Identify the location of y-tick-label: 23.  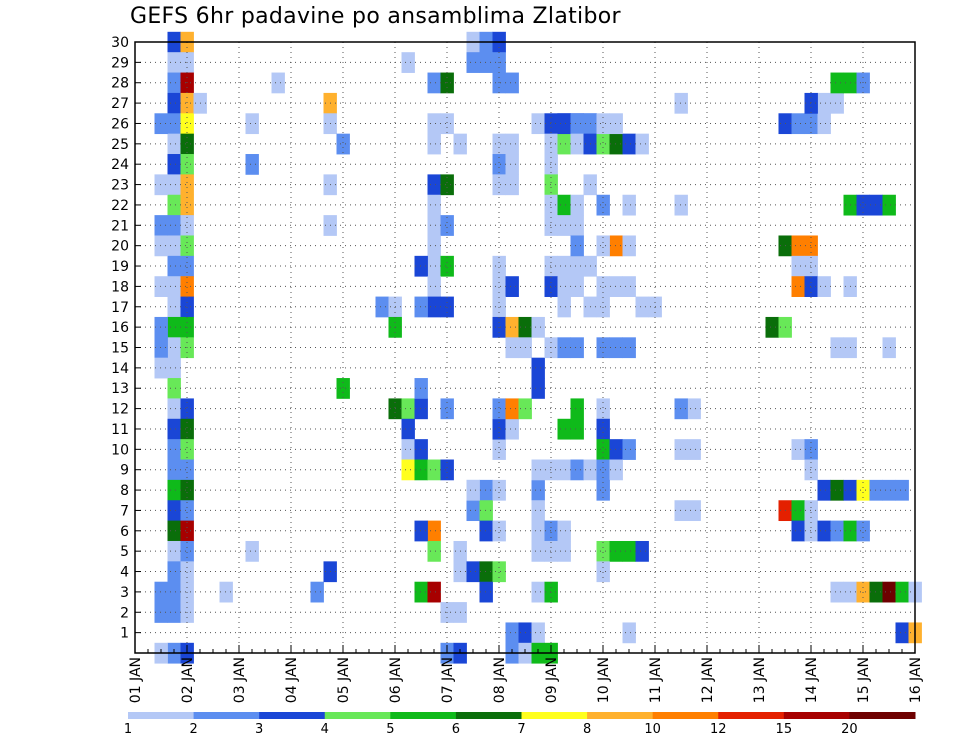
(120, 186).